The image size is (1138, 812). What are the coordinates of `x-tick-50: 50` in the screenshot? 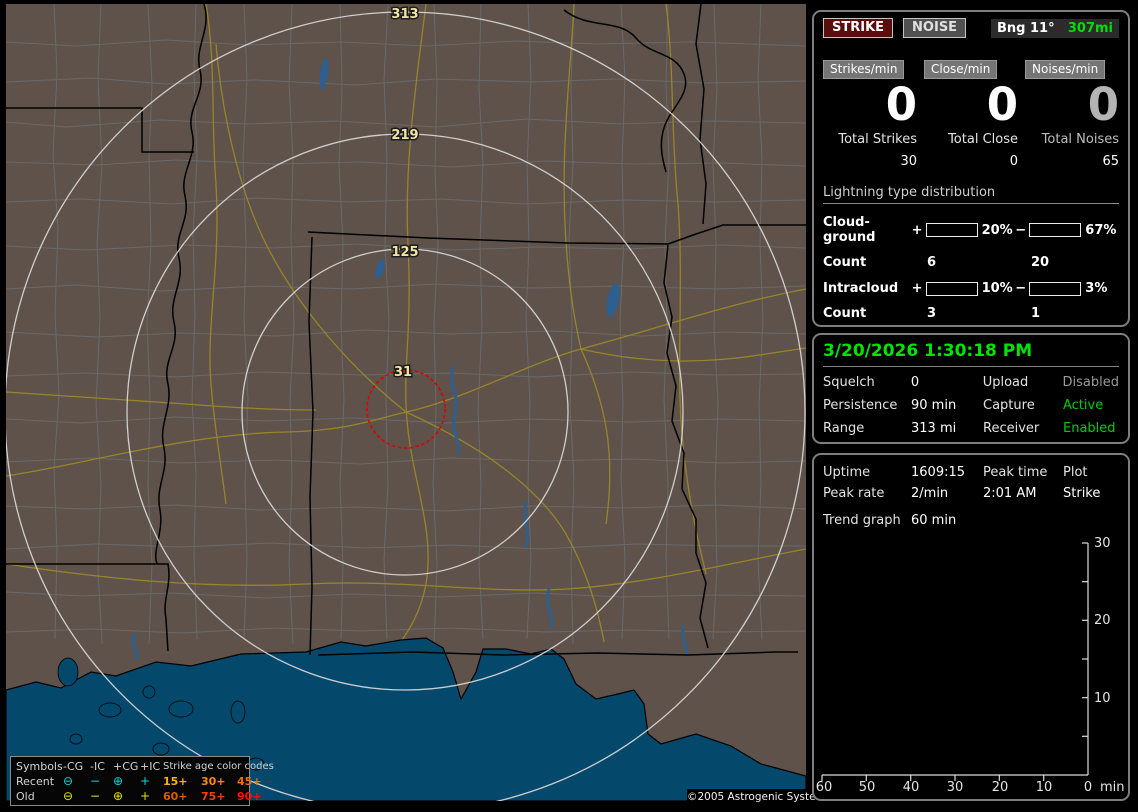 It's located at (867, 787).